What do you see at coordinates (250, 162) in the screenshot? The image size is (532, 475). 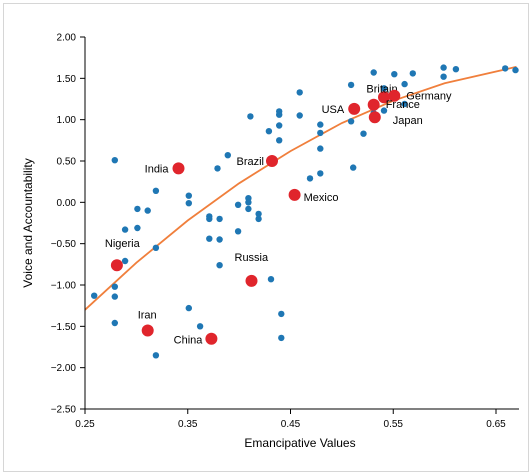 I see `point-label-brazil: Brazil` at bounding box center [250, 162].